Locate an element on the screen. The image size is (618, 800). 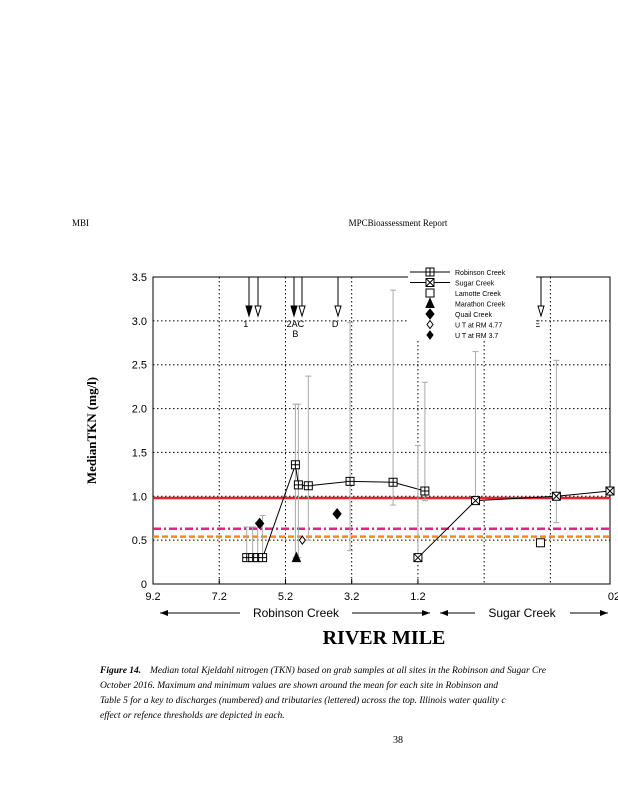
y-axis-label: MedianTKN (mg/l) is located at coordinates (91, 430).